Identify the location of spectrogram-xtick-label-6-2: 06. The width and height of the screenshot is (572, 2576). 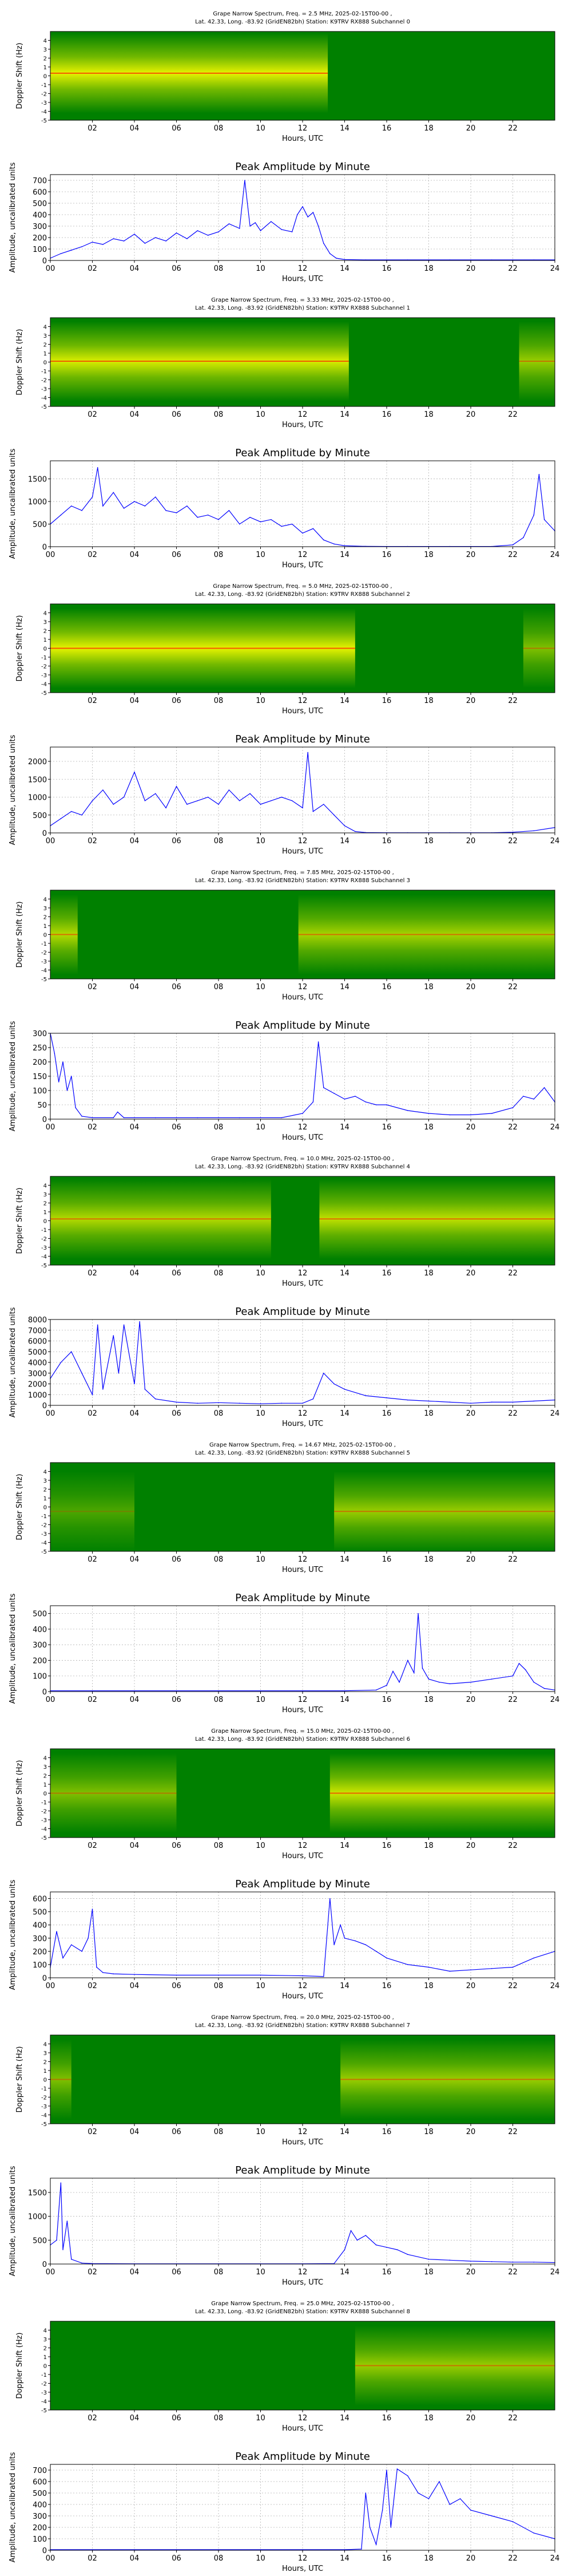
(176, 987).